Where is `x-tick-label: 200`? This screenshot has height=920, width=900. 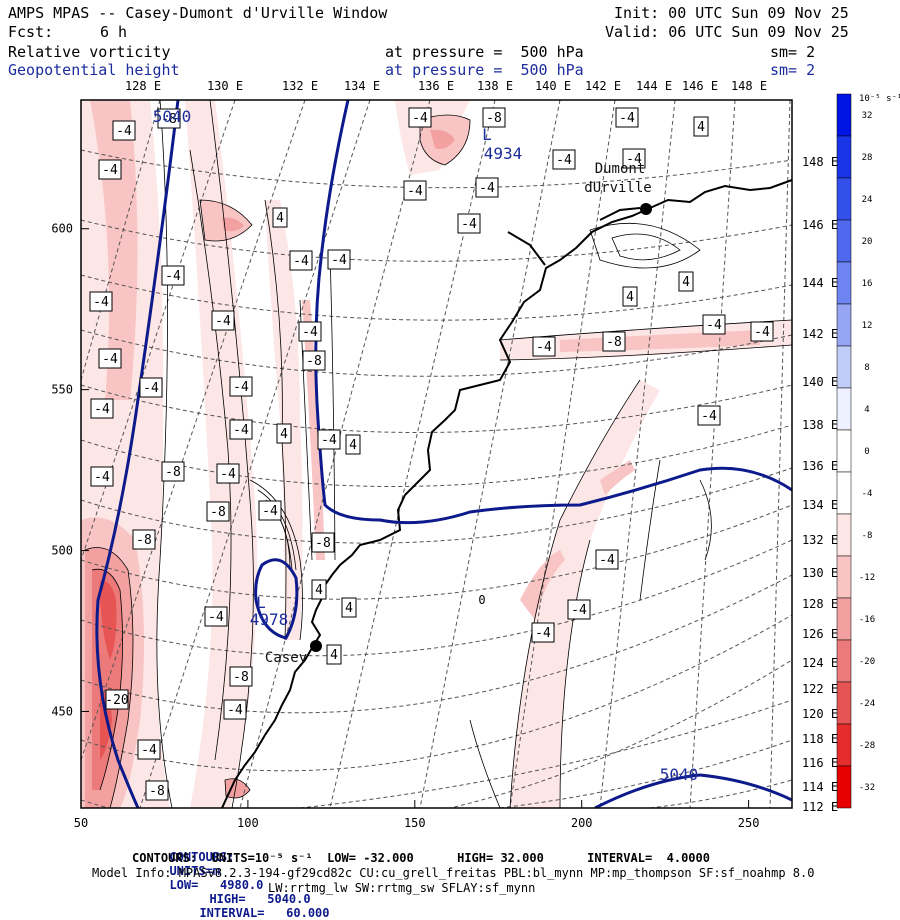 x-tick-label: 200 is located at coordinates (582, 823).